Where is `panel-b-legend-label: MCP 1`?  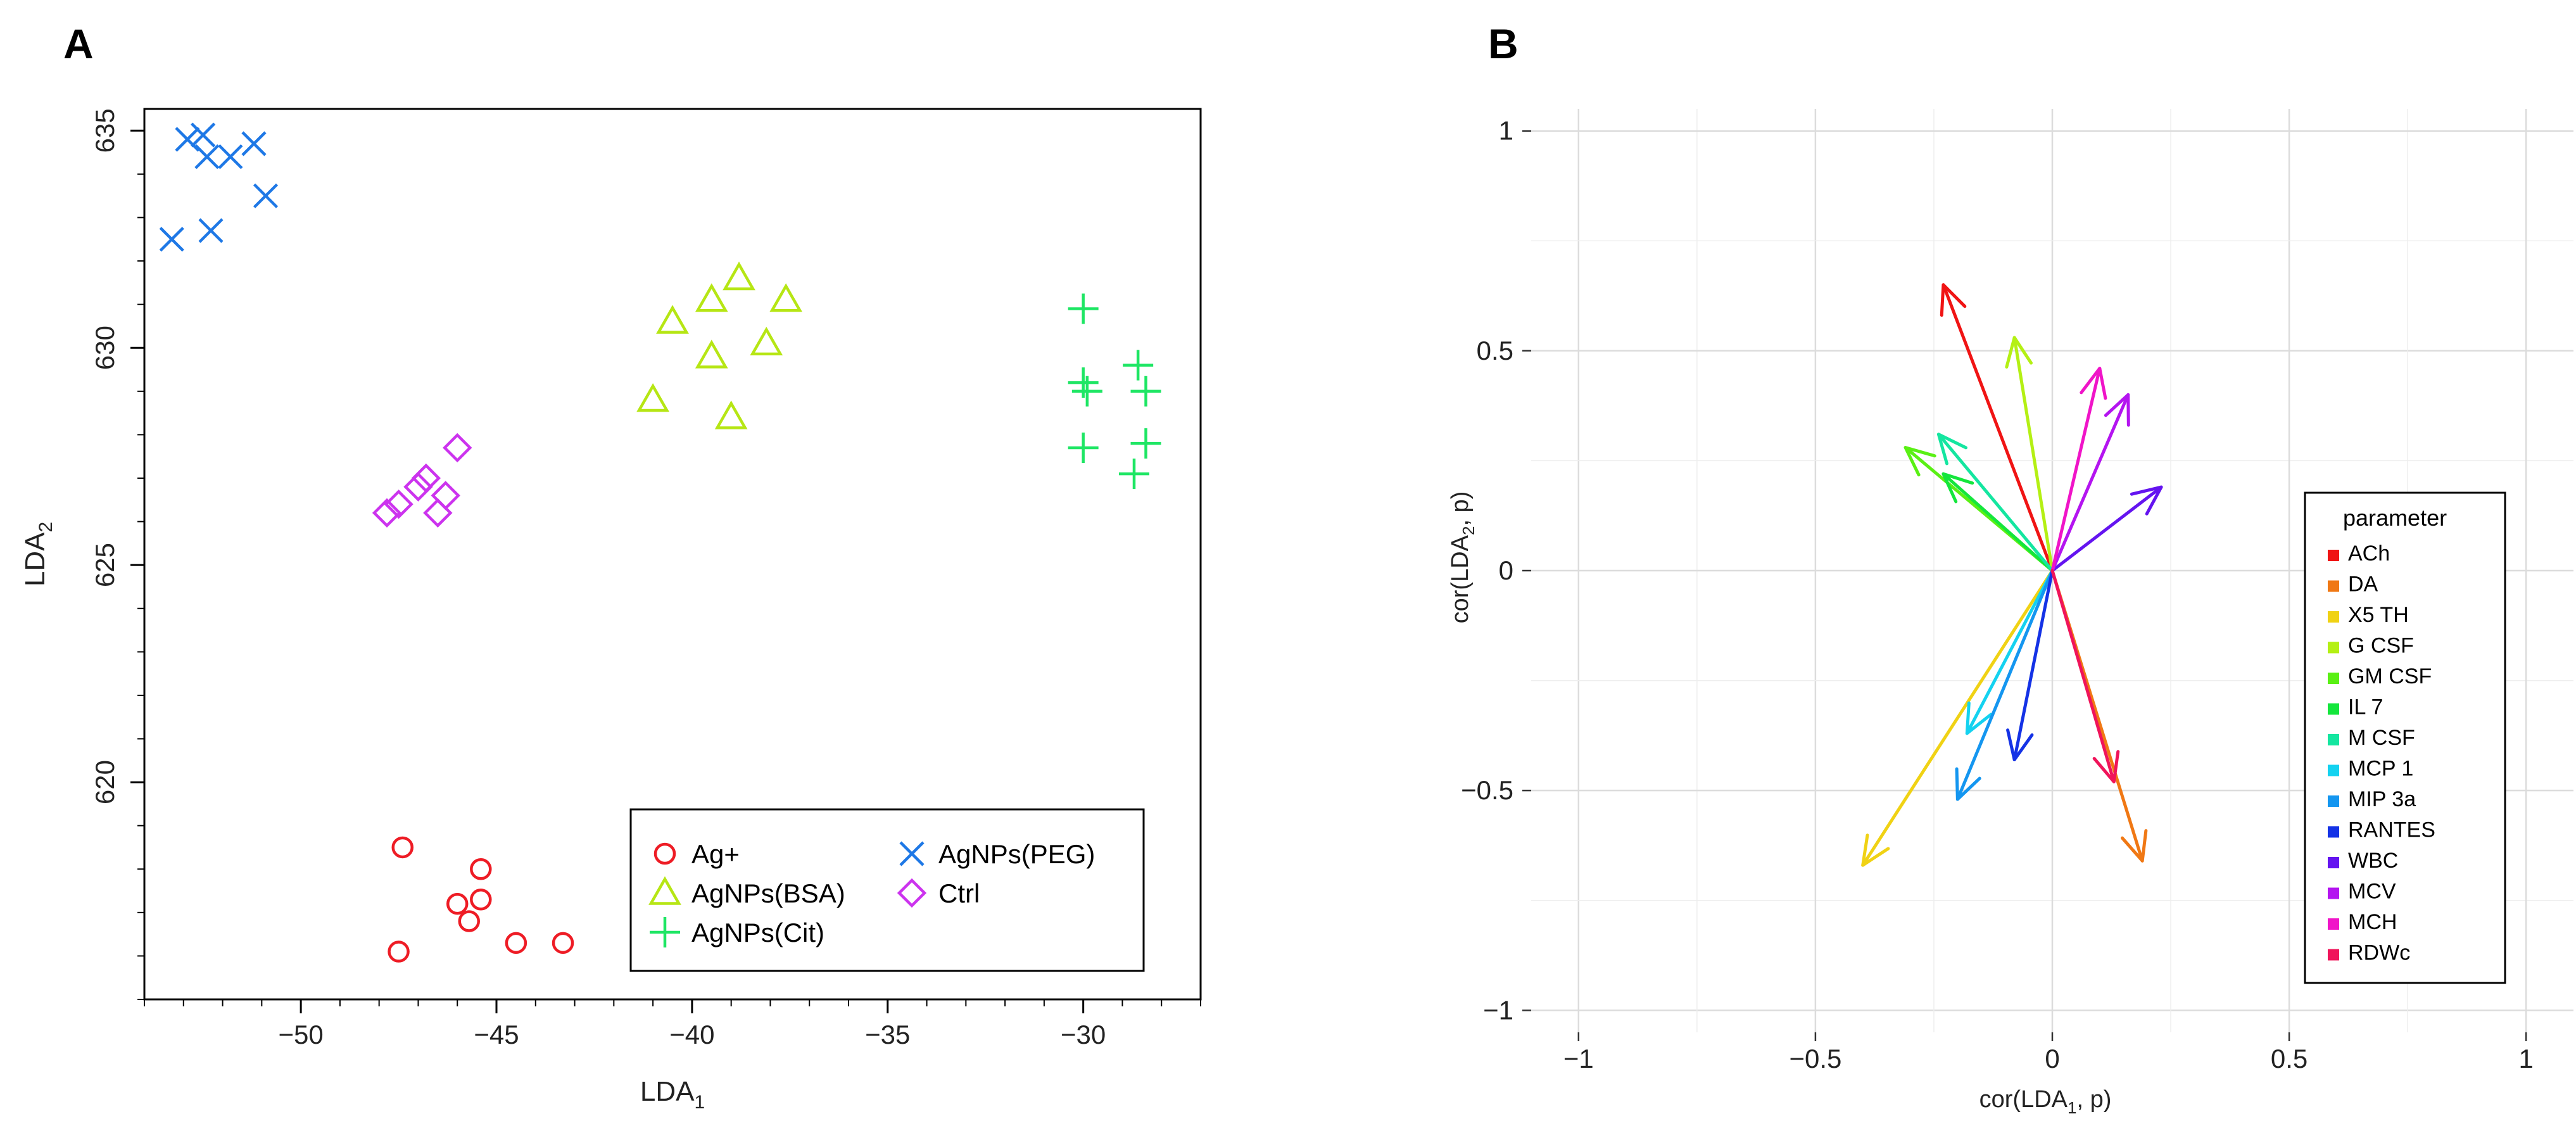 panel-b-legend-label: MCP 1 is located at coordinates (2380, 769).